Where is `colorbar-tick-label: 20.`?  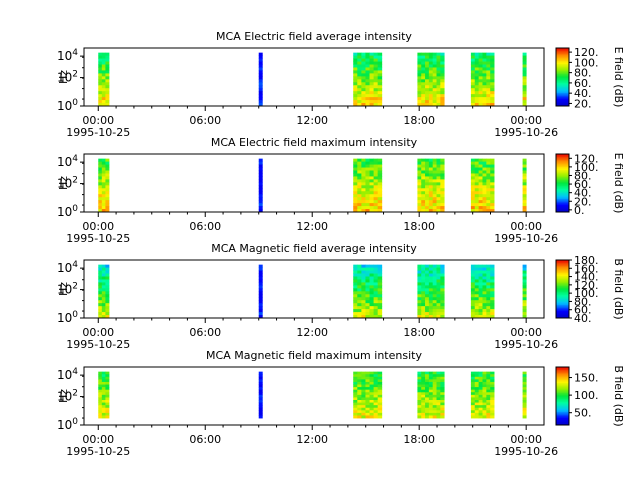
colorbar-tick-label: 20. is located at coordinates (583, 201).